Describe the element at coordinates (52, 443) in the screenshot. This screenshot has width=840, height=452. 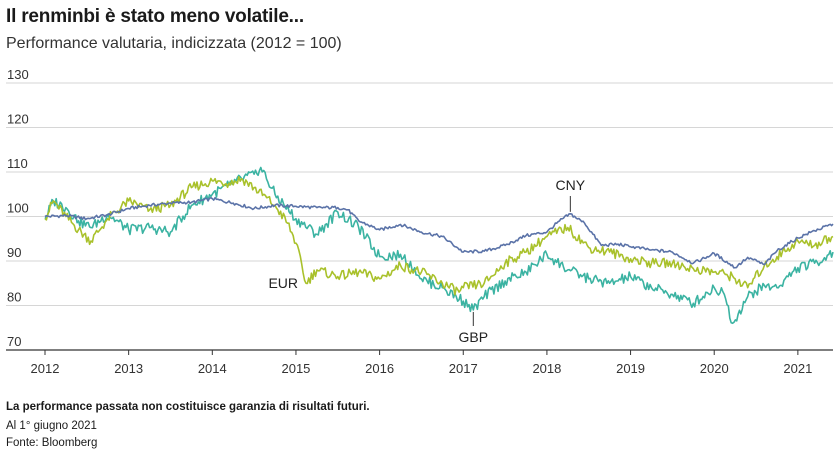
I see `source-note: Fonte: Bloomberg` at that location.